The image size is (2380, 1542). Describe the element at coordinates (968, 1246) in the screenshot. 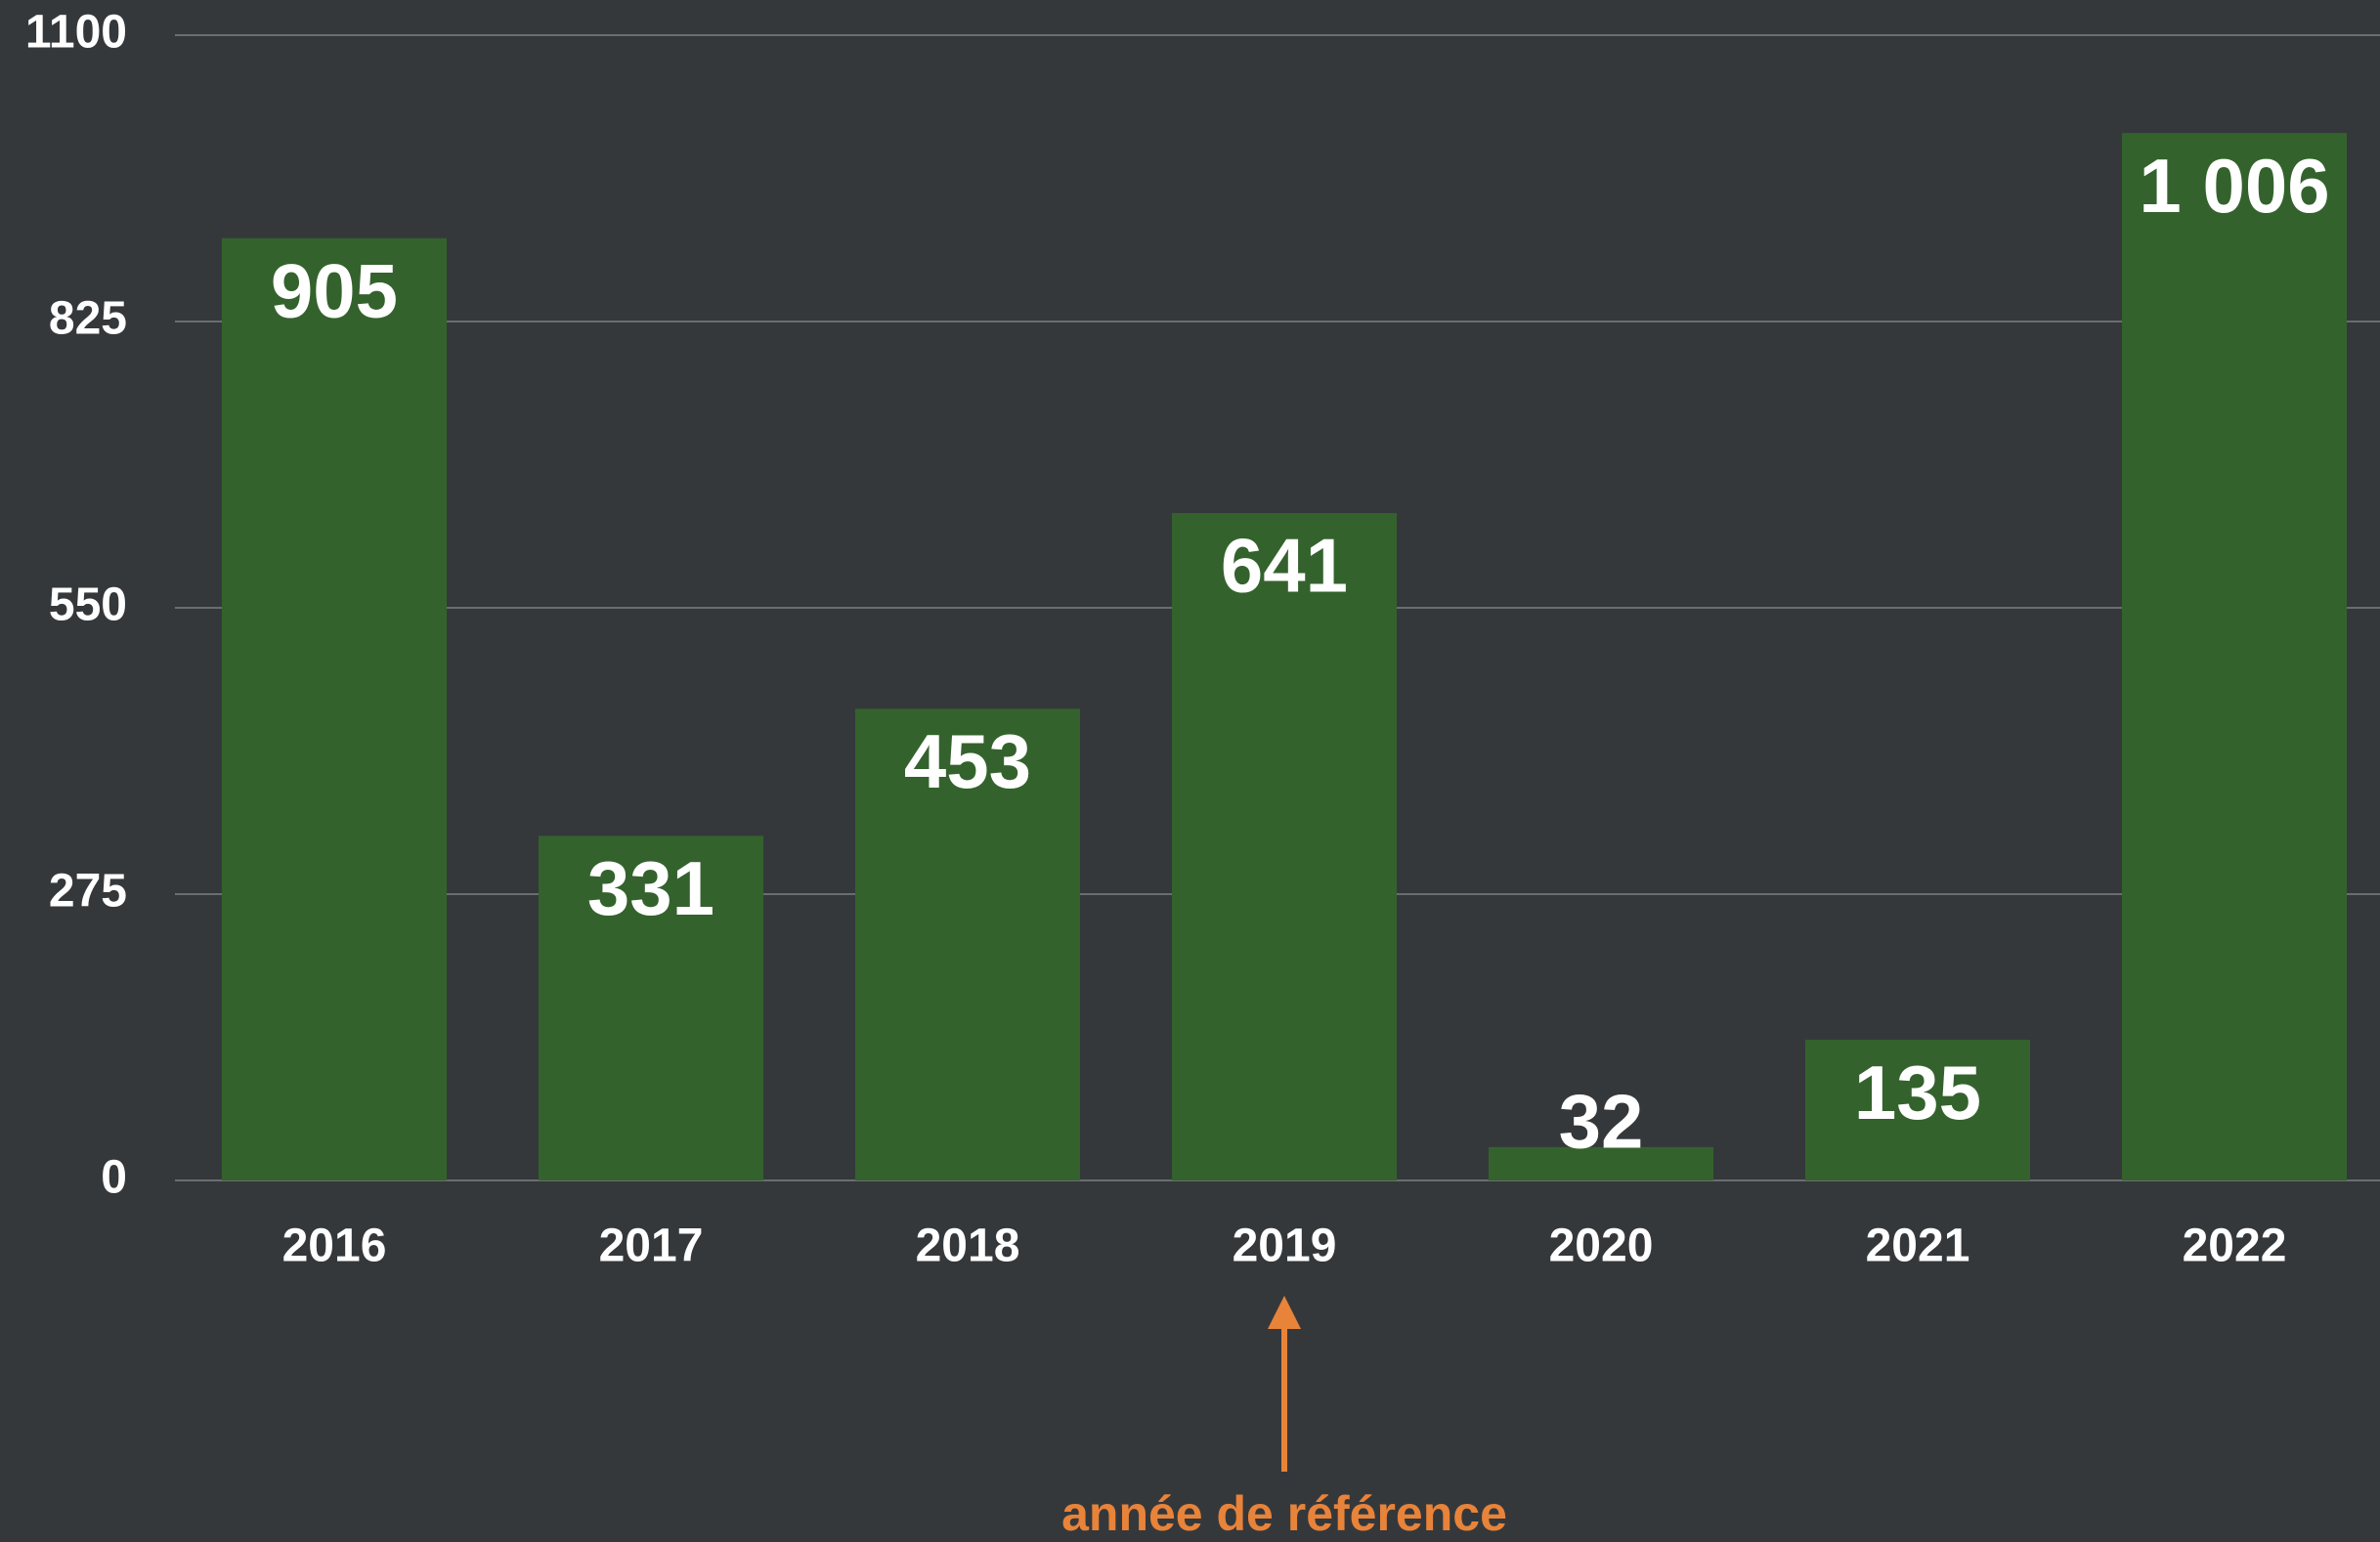

I see `x-tick-label: 2018` at that location.